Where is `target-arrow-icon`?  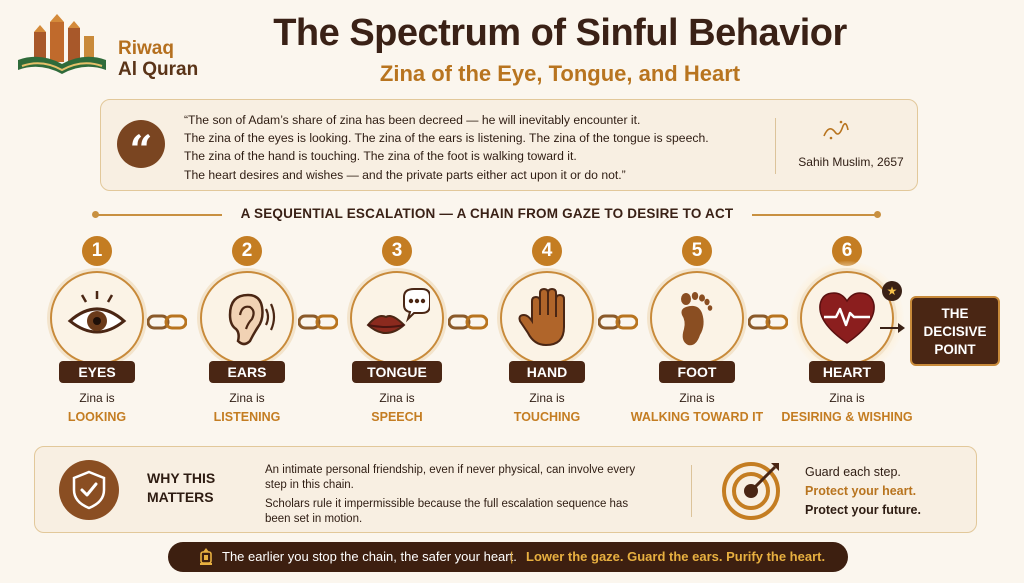
target-arrow-icon is located at coordinates (751, 491).